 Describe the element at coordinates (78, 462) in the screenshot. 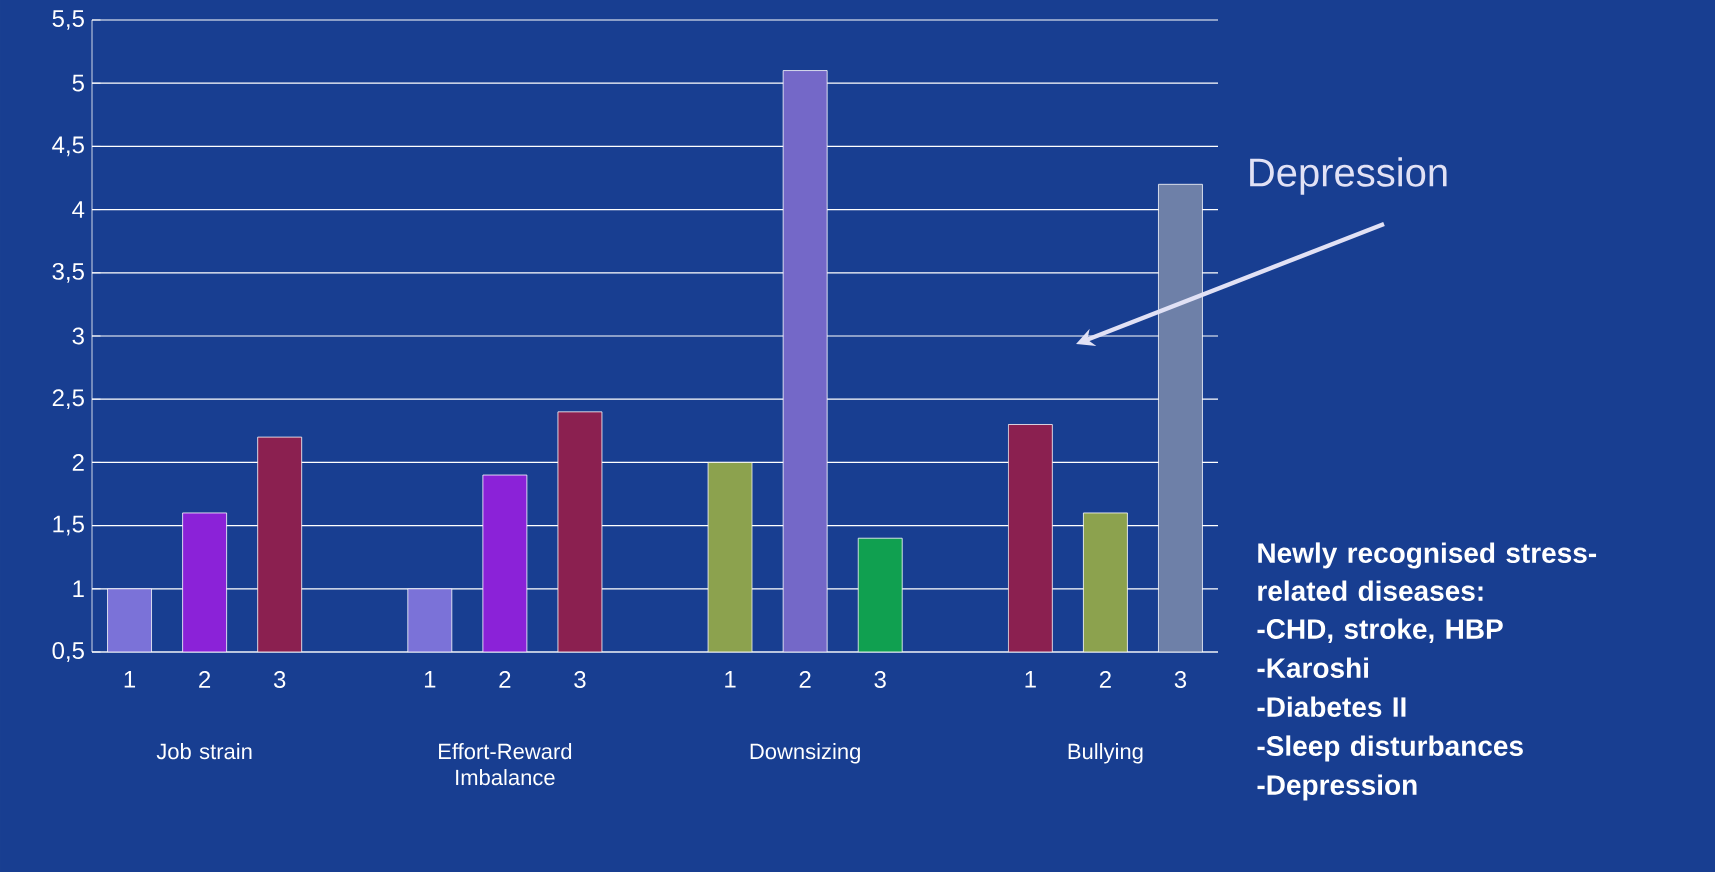

I see `y-tick-label: 2` at that location.